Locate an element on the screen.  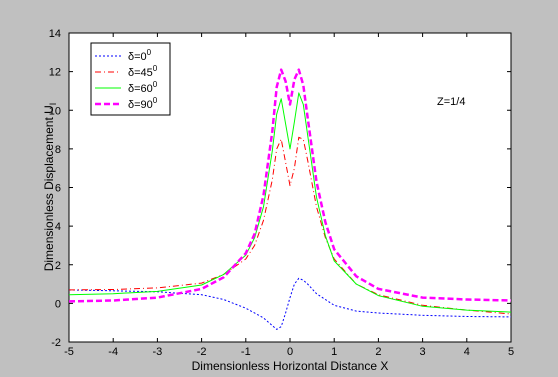
x-tick-label: 1 is located at coordinates (334, 352).